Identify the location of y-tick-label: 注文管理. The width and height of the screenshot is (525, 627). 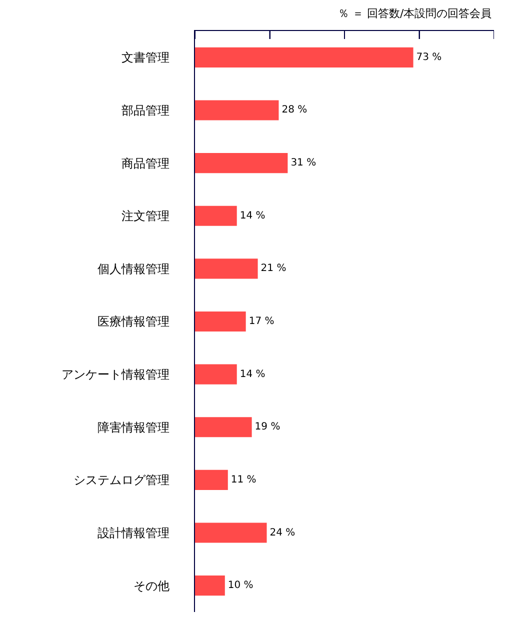
(146, 216).